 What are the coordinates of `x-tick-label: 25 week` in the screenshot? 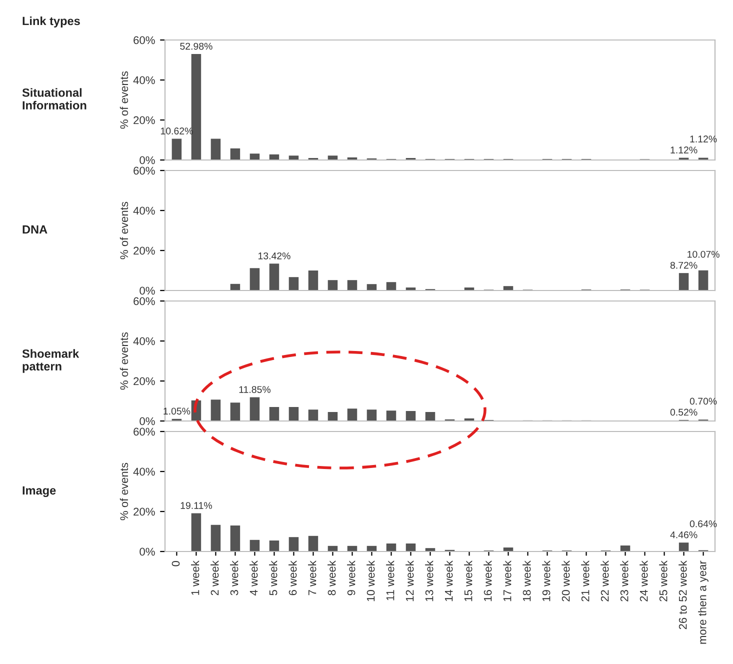 It's located at (663, 581).